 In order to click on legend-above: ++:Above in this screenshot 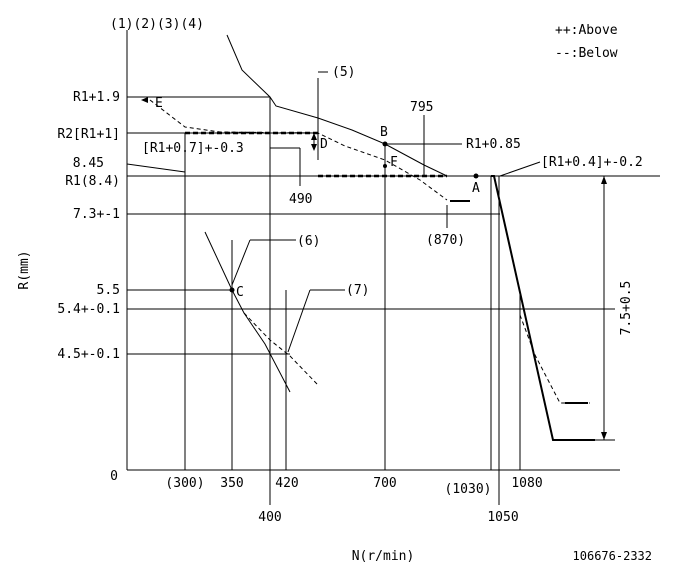, I will do `click(586, 30)`.